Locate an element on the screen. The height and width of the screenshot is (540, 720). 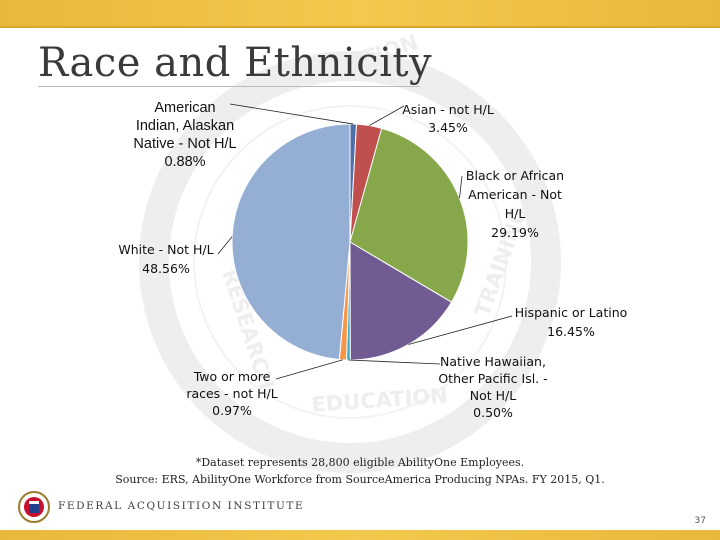
slice-label: 3.45% is located at coordinates (448, 127).